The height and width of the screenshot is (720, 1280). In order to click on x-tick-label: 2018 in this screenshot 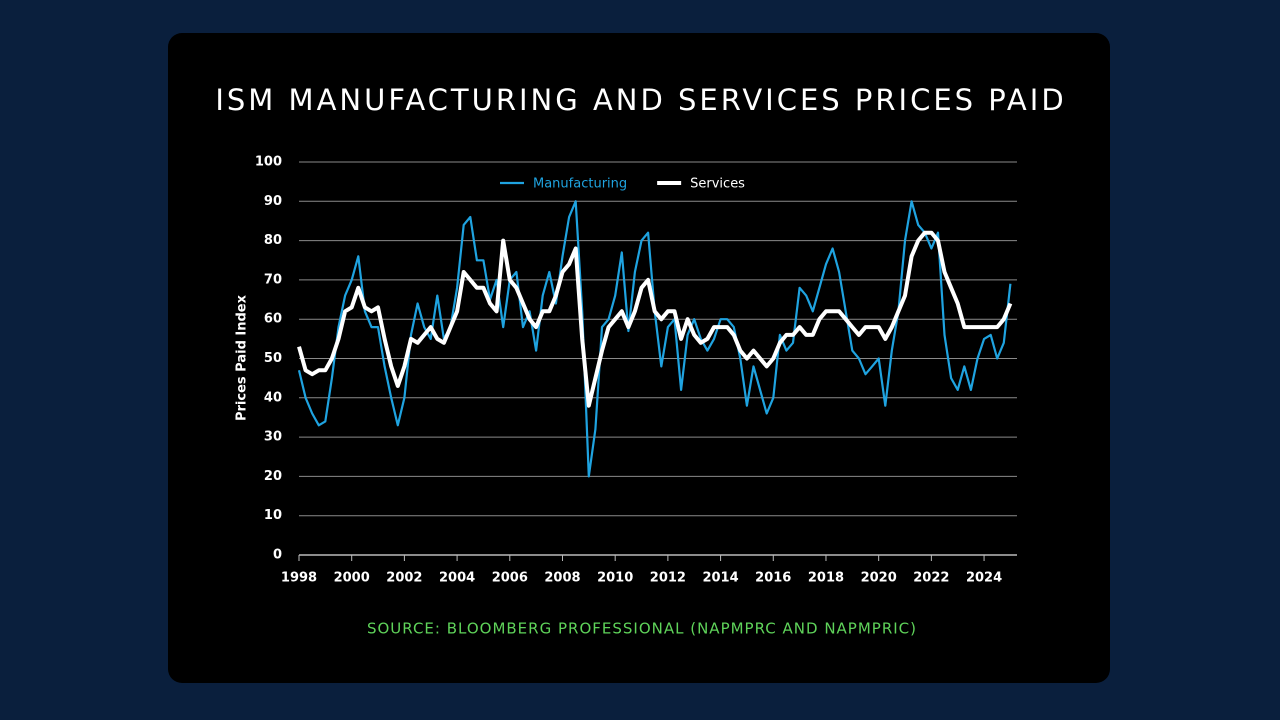, I will do `click(826, 578)`.